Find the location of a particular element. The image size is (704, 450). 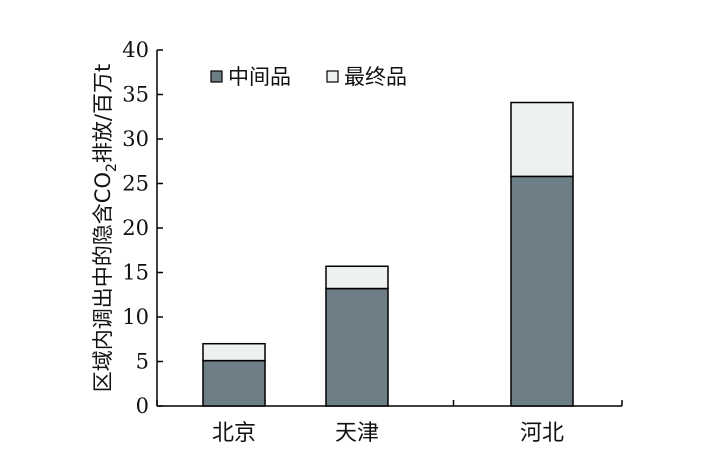

y-tick-label: 35 is located at coordinates (135, 95).